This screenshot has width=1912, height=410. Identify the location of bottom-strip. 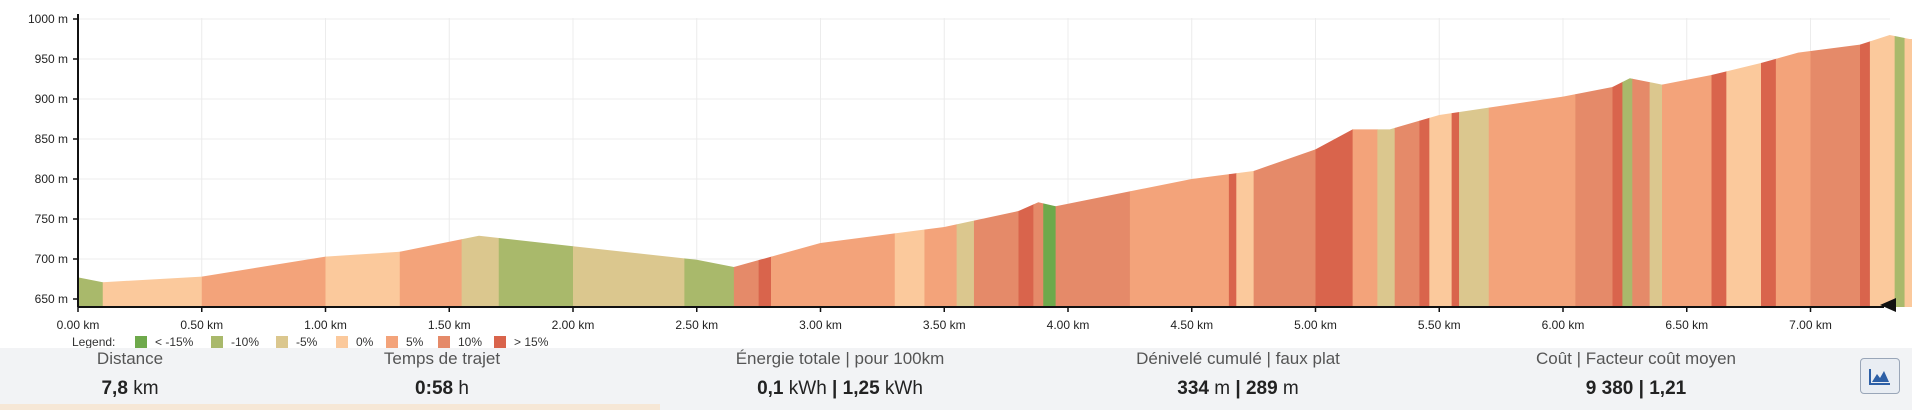
(330, 407).